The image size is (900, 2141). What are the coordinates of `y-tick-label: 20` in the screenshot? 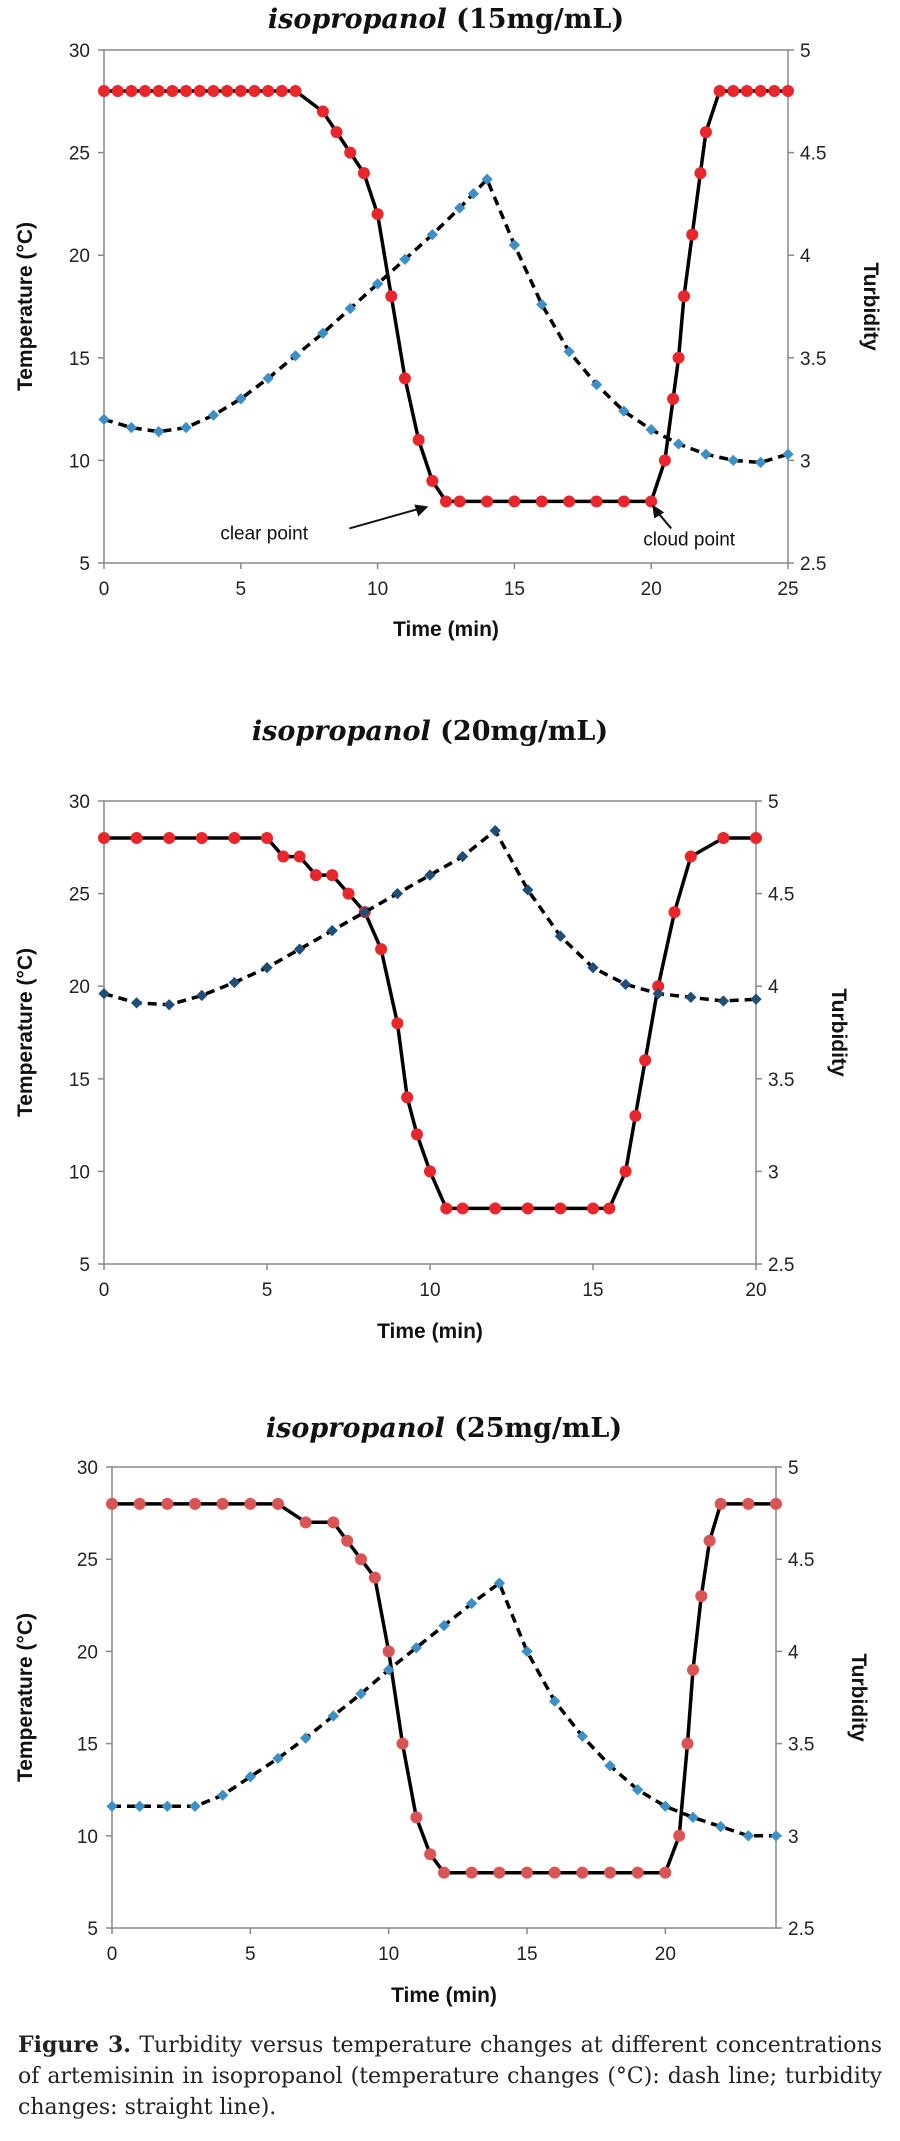 It's located at (87, 1652).